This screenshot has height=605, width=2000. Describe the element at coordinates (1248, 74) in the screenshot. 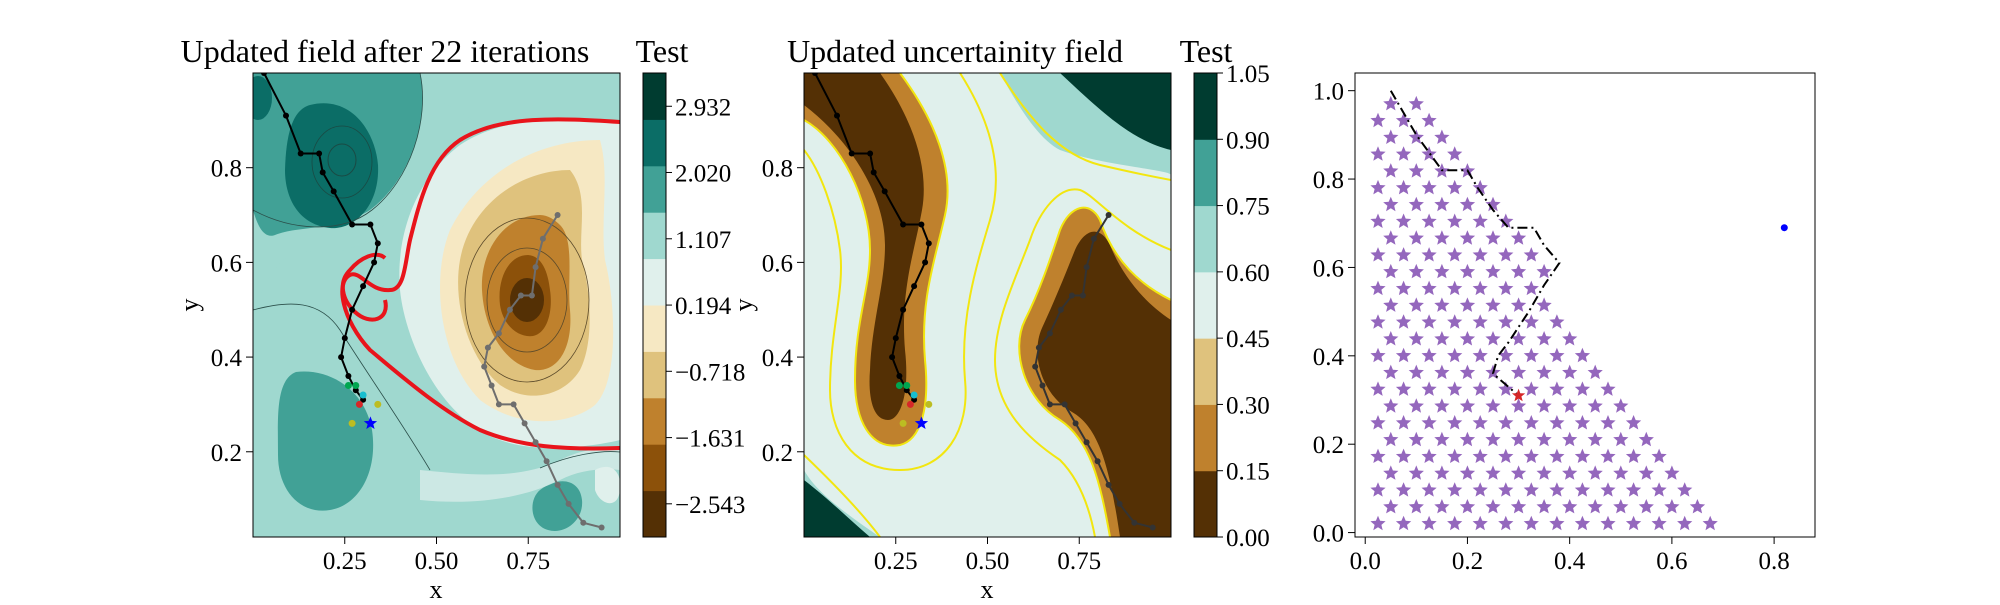

I see `uncertainty-colorbar-tick-label: 1.05` at that location.